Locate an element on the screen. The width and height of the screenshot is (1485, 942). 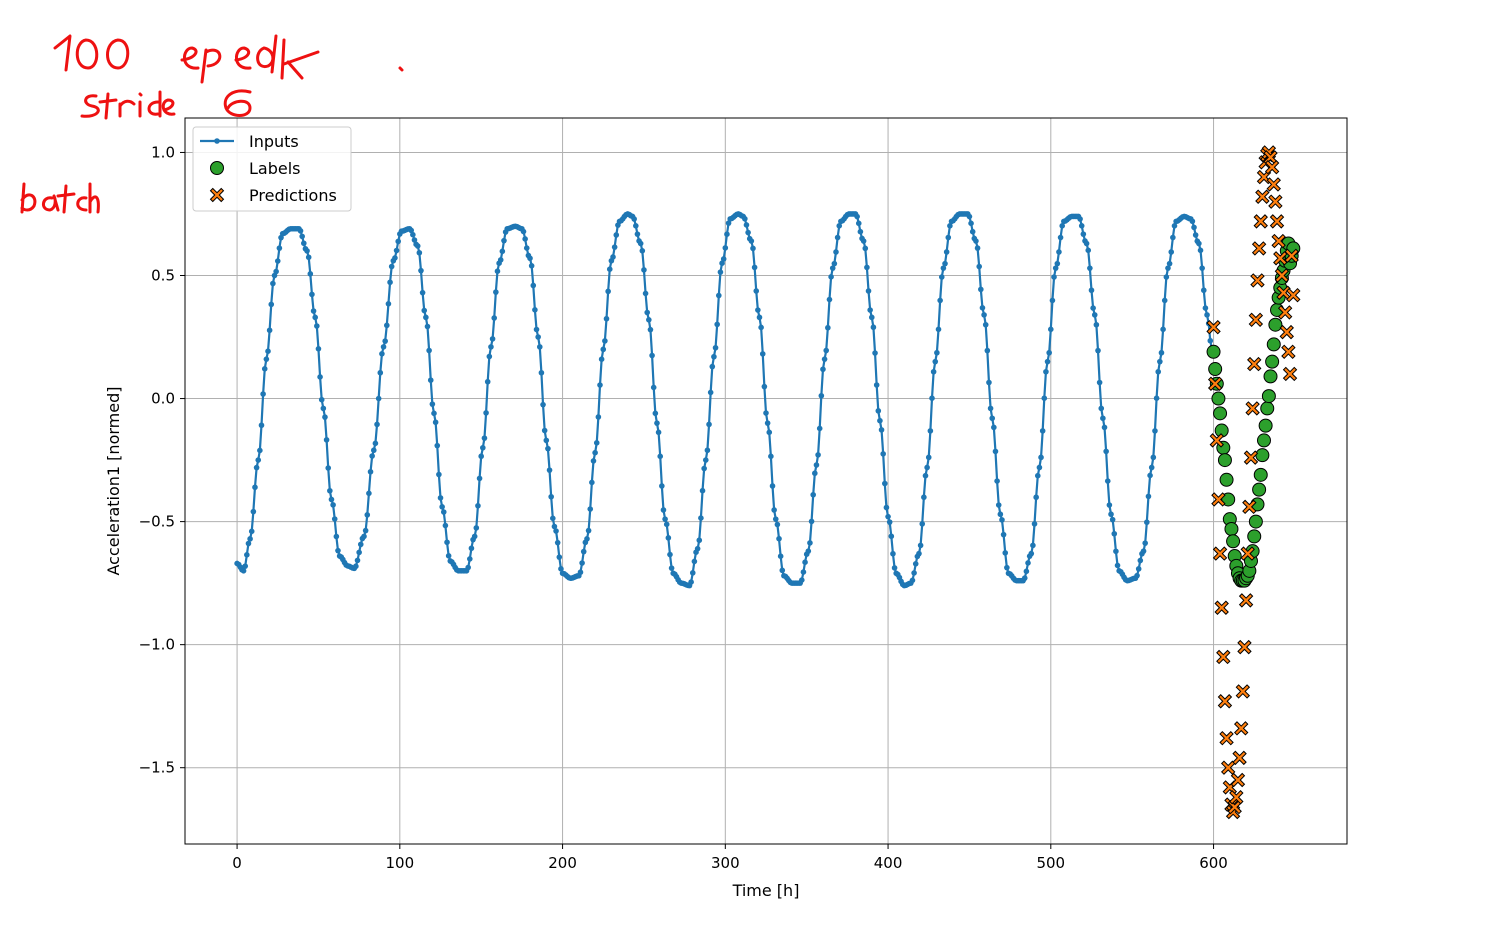
handwritten-annotation-stride is located at coordinates (166, 104).